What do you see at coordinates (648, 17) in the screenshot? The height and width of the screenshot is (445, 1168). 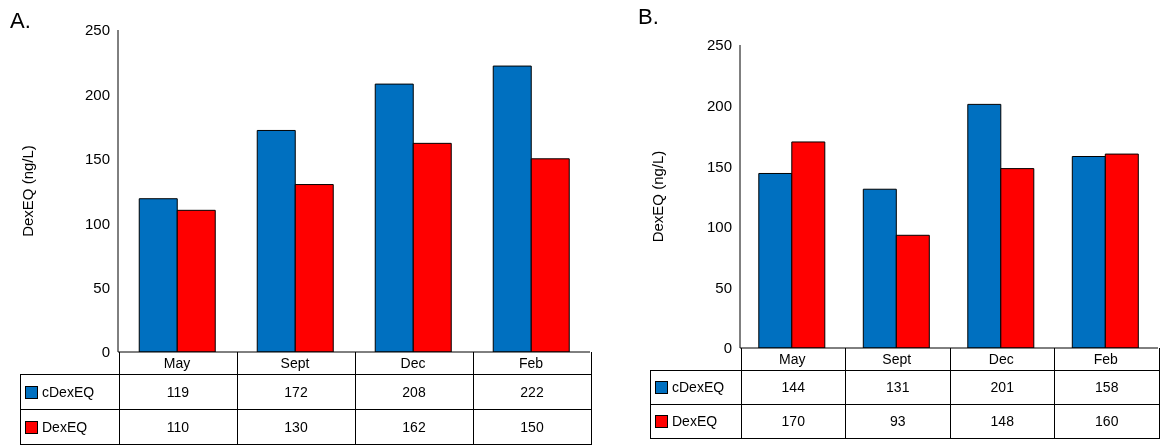 I see `chart-title: B.` at bounding box center [648, 17].